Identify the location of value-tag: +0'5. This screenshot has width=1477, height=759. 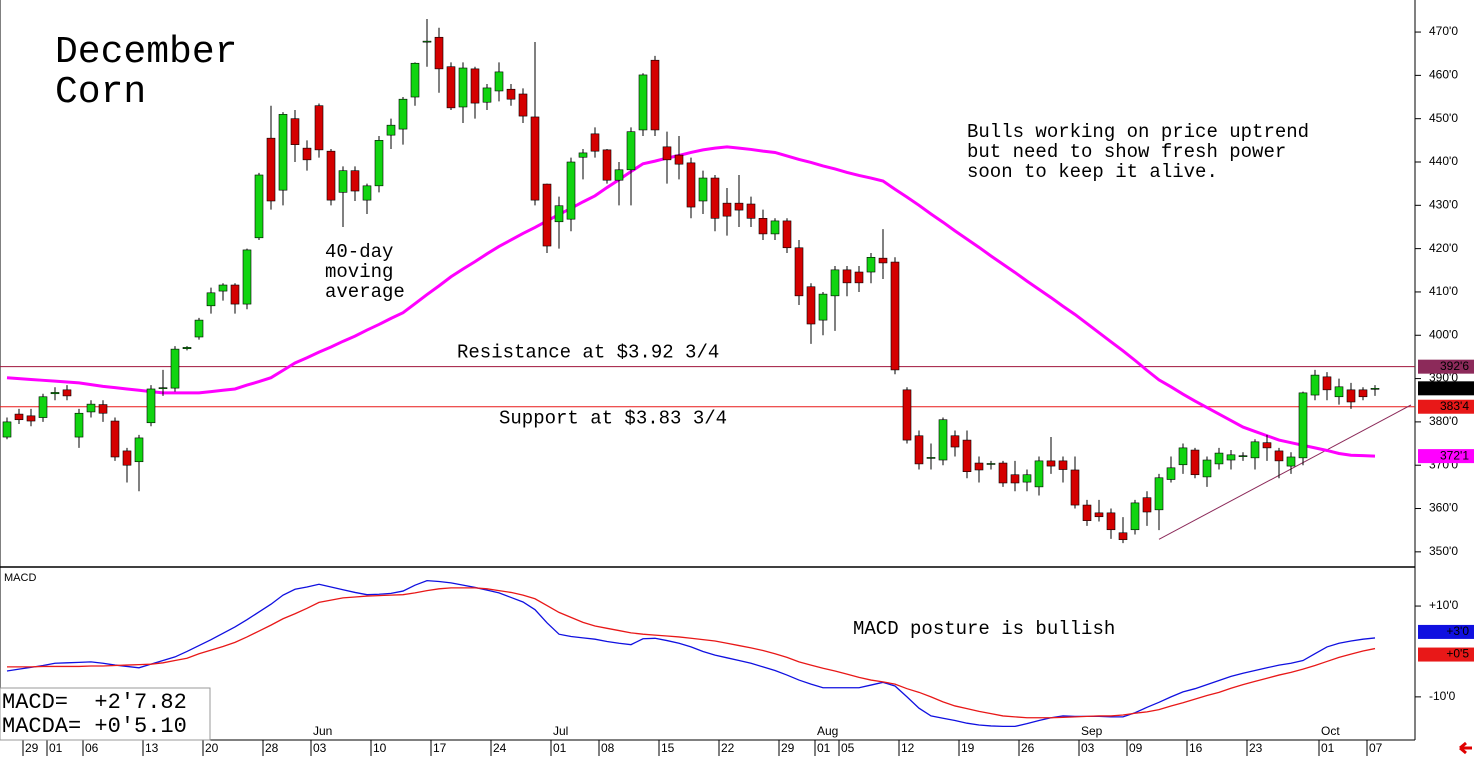
(1457, 654).